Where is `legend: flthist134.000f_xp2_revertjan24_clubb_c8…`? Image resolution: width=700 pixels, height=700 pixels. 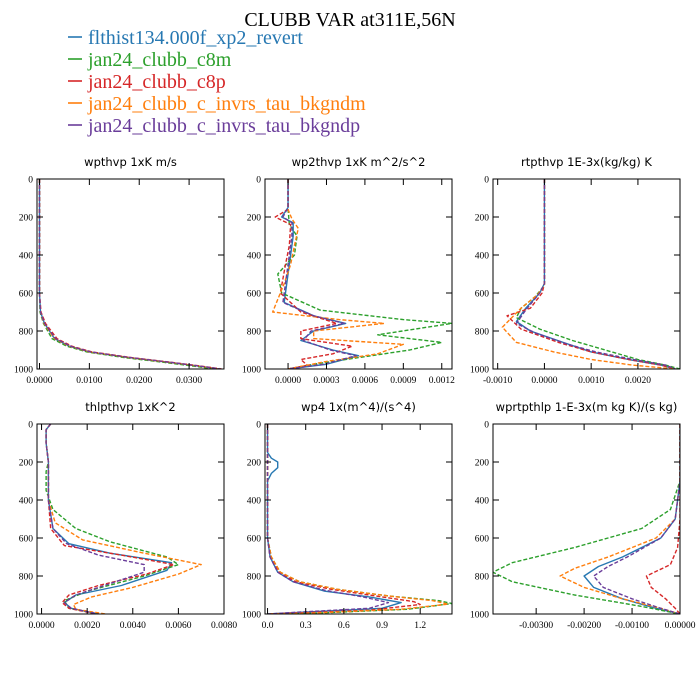 legend: flthist134.000f_xp2_revertjan24_clubb_c8… is located at coordinates (217, 82).